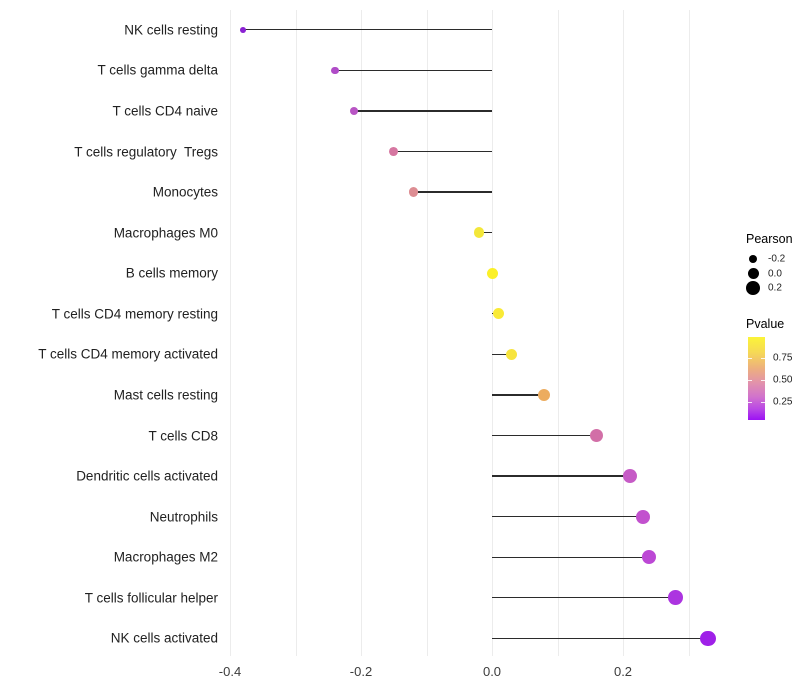 This screenshot has height=700, width=800. I want to click on category-label: T cells gamma delta, so click(157, 70).